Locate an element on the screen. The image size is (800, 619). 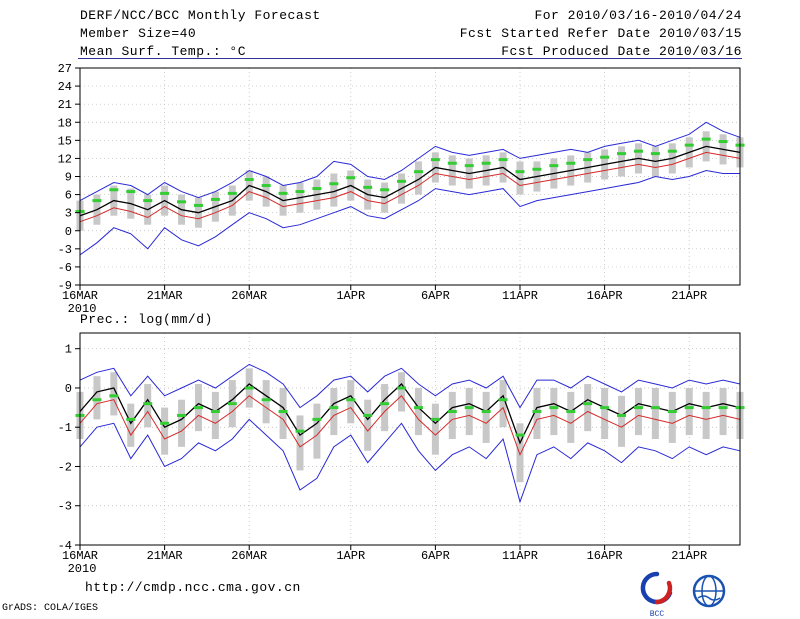
cmc-globe-icon is located at coordinates (709, 591).